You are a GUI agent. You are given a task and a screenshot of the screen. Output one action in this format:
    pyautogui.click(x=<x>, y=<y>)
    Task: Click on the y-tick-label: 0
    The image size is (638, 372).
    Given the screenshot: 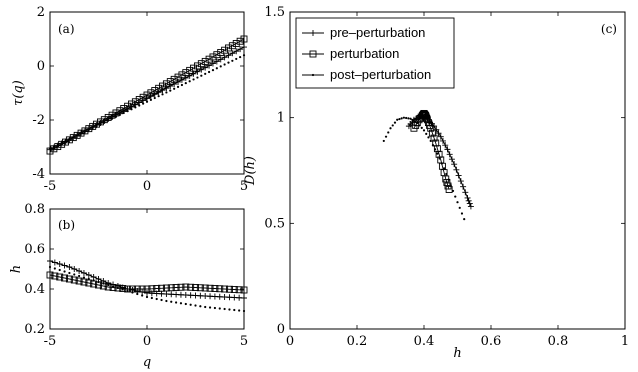 What is the action you would take?
    pyautogui.click(x=41, y=66)
    